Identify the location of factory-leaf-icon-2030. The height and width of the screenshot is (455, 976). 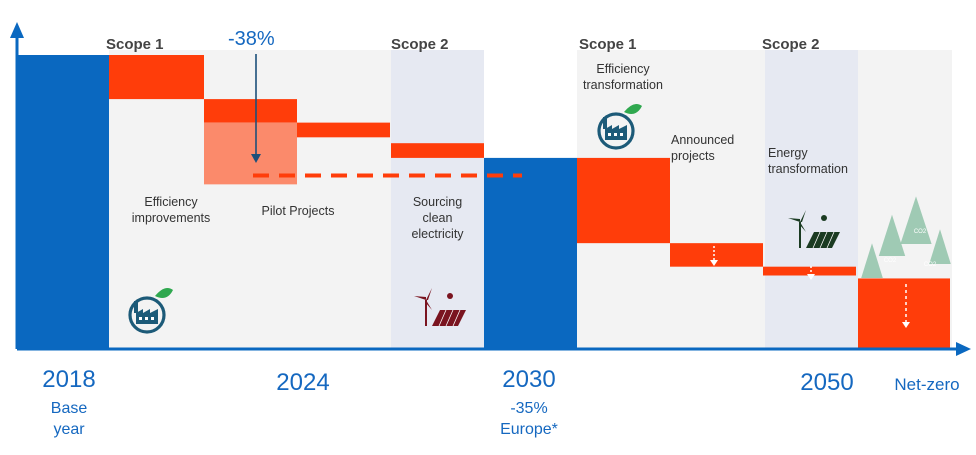
(619, 127).